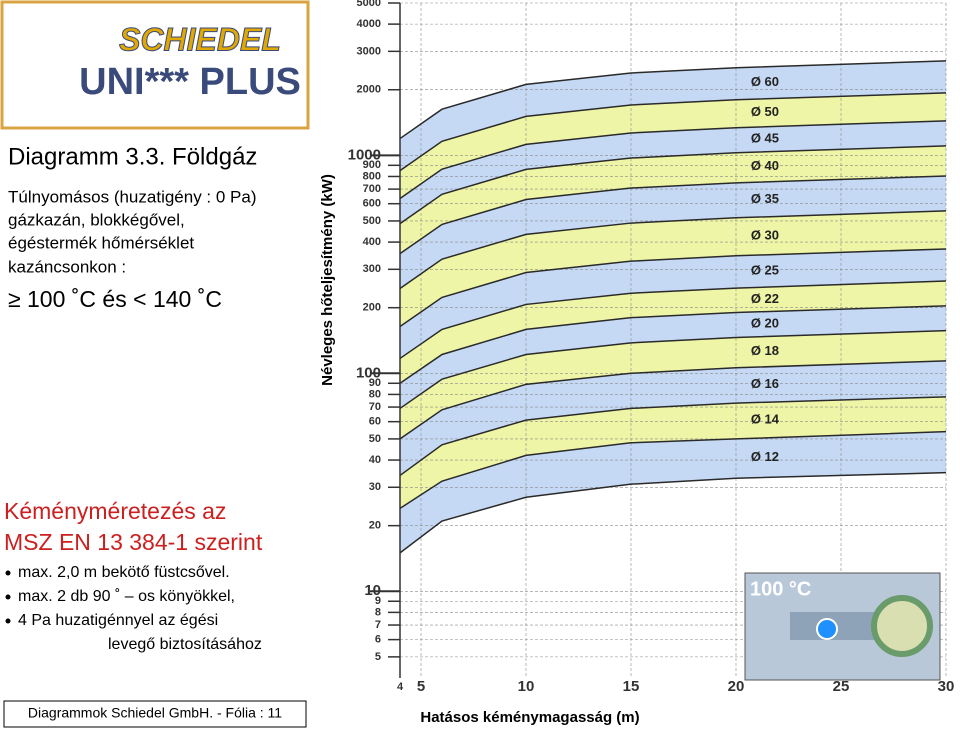  Describe the element at coordinates (400, 687) in the screenshot. I see `x-tick-label: 4` at that location.